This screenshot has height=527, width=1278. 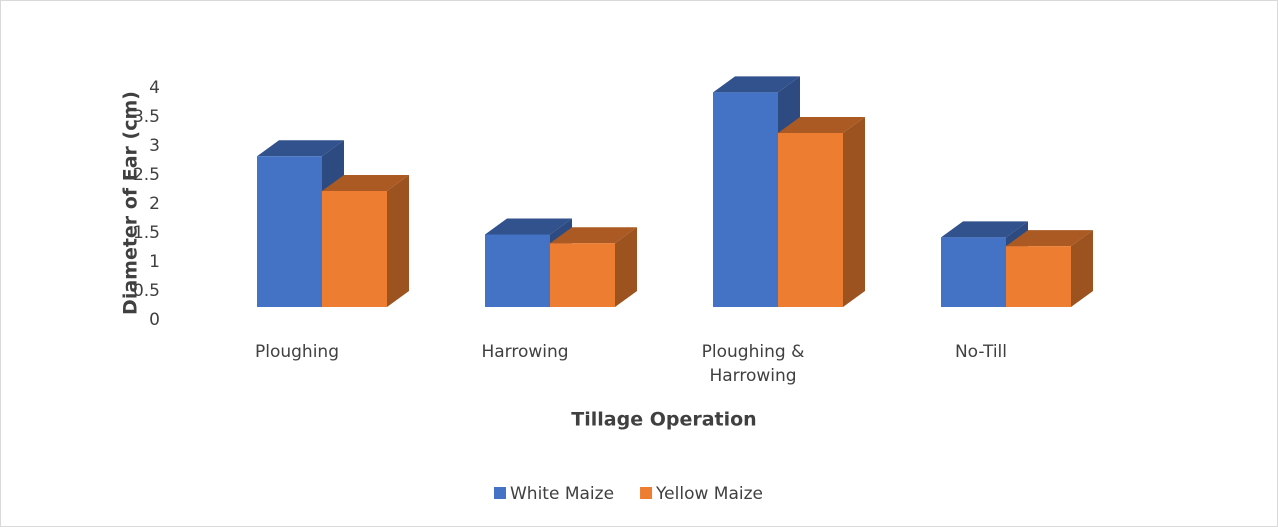 What do you see at coordinates (296, 352) in the screenshot?
I see `x-tick-label: Ploughing` at bounding box center [296, 352].